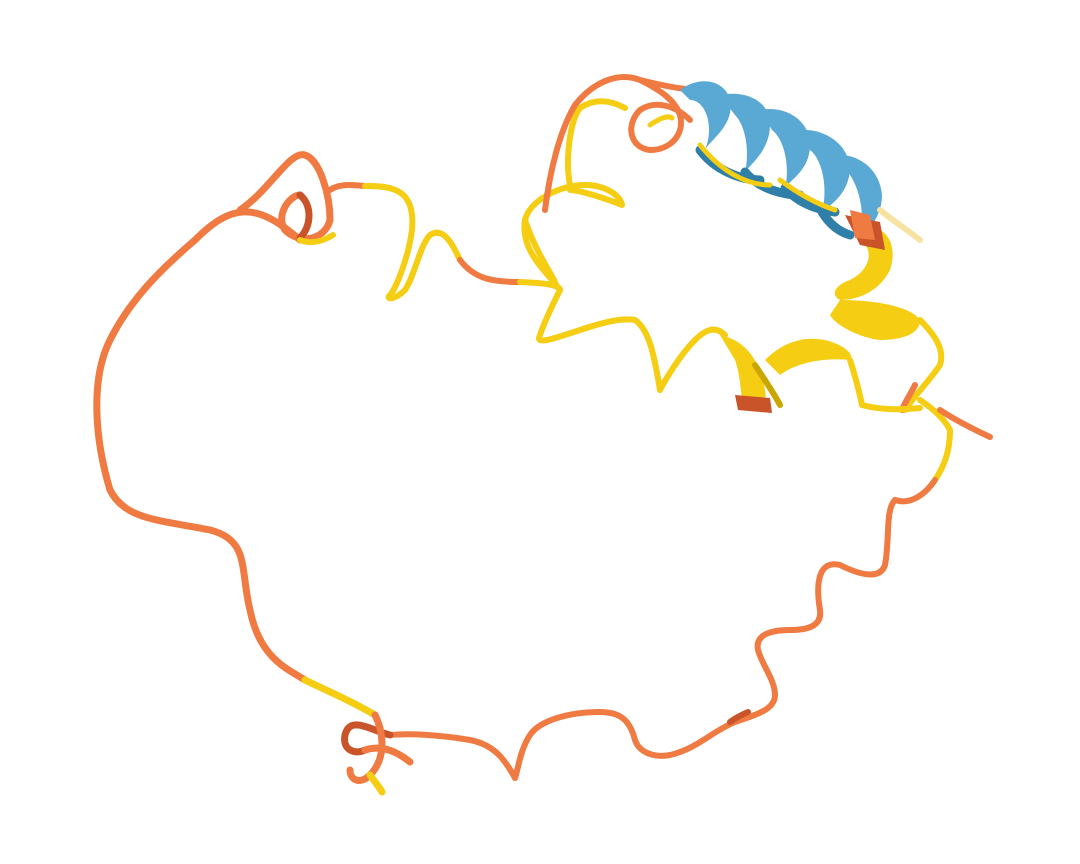 This screenshot has height=864, width=1080. I want to click on blue-helix, so click(801, 162).